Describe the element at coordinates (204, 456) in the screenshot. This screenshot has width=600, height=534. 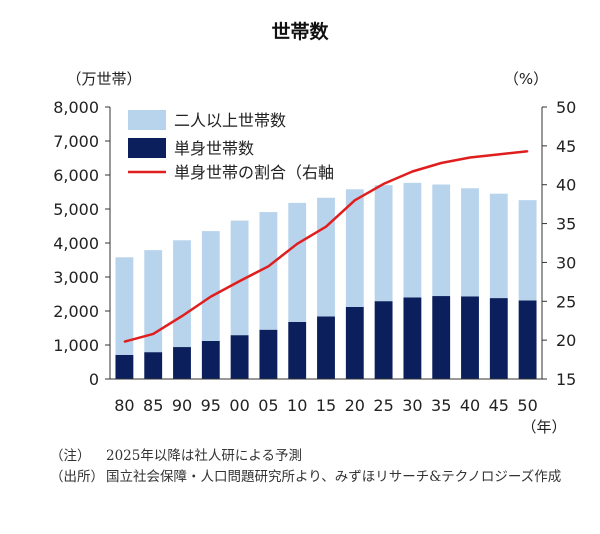
I see `note-text: 2025年以降は社人研による予測` at that location.